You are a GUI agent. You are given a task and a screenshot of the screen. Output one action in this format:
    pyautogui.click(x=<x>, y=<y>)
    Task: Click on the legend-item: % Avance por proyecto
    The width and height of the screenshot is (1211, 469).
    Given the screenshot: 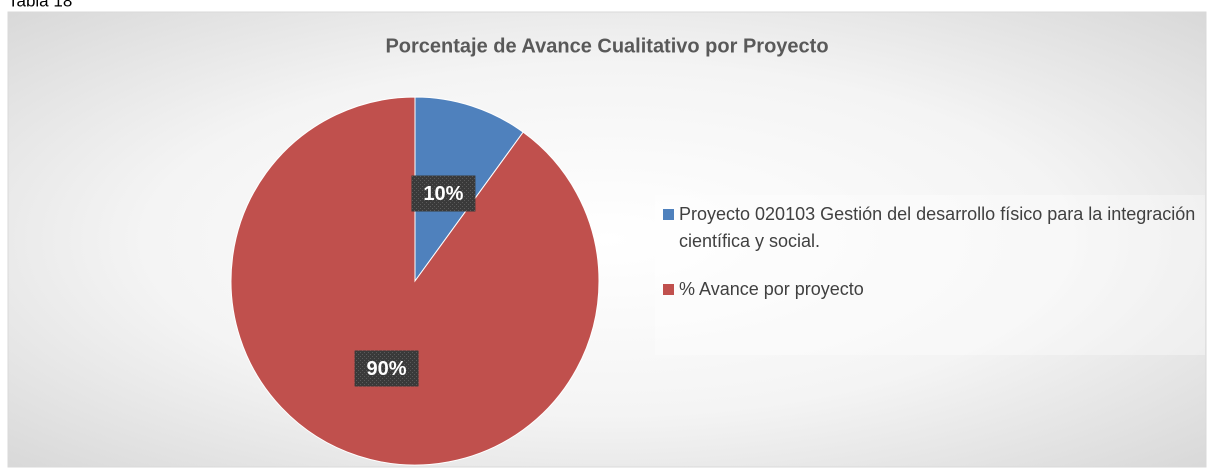 What is the action you would take?
    pyautogui.click(x=930, y=289)
    